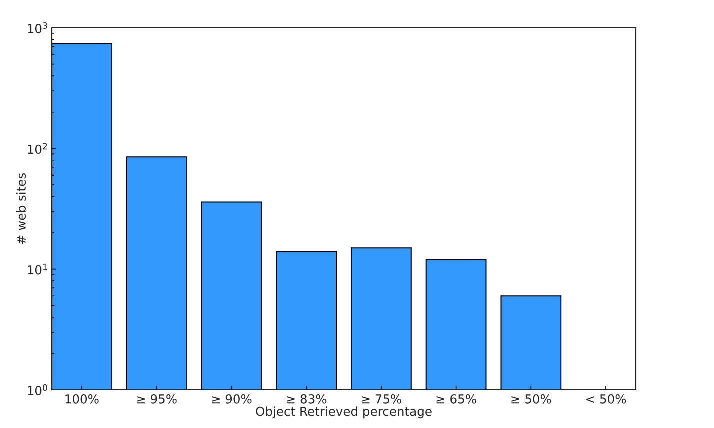 The width and height of the screenshot is (714, 428). What do you see at coordinates (157, 399) in the screenshot?
I see `x-tick-label: ≥ 95%` at bounding box center [157, 399].